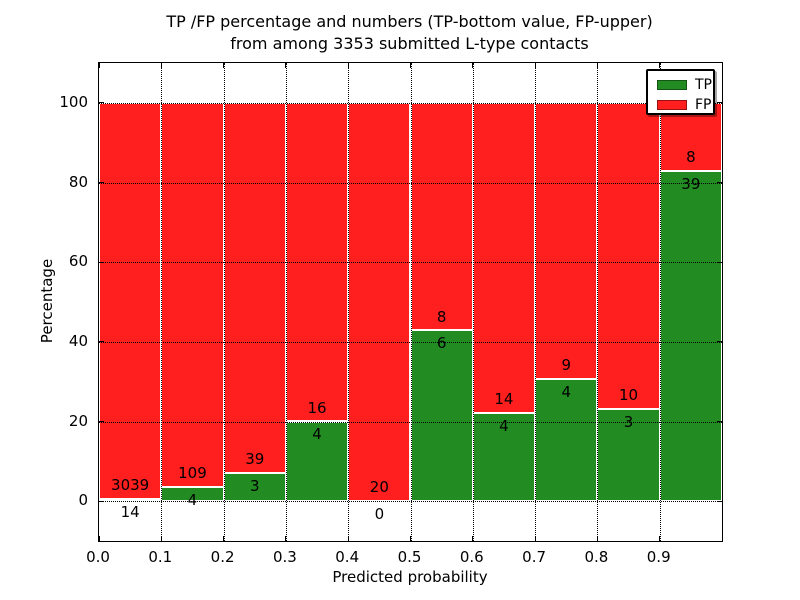  Describe the element at coordinates (504, 398) in the screenshot. I see `fp-count-label: 14` at that location.